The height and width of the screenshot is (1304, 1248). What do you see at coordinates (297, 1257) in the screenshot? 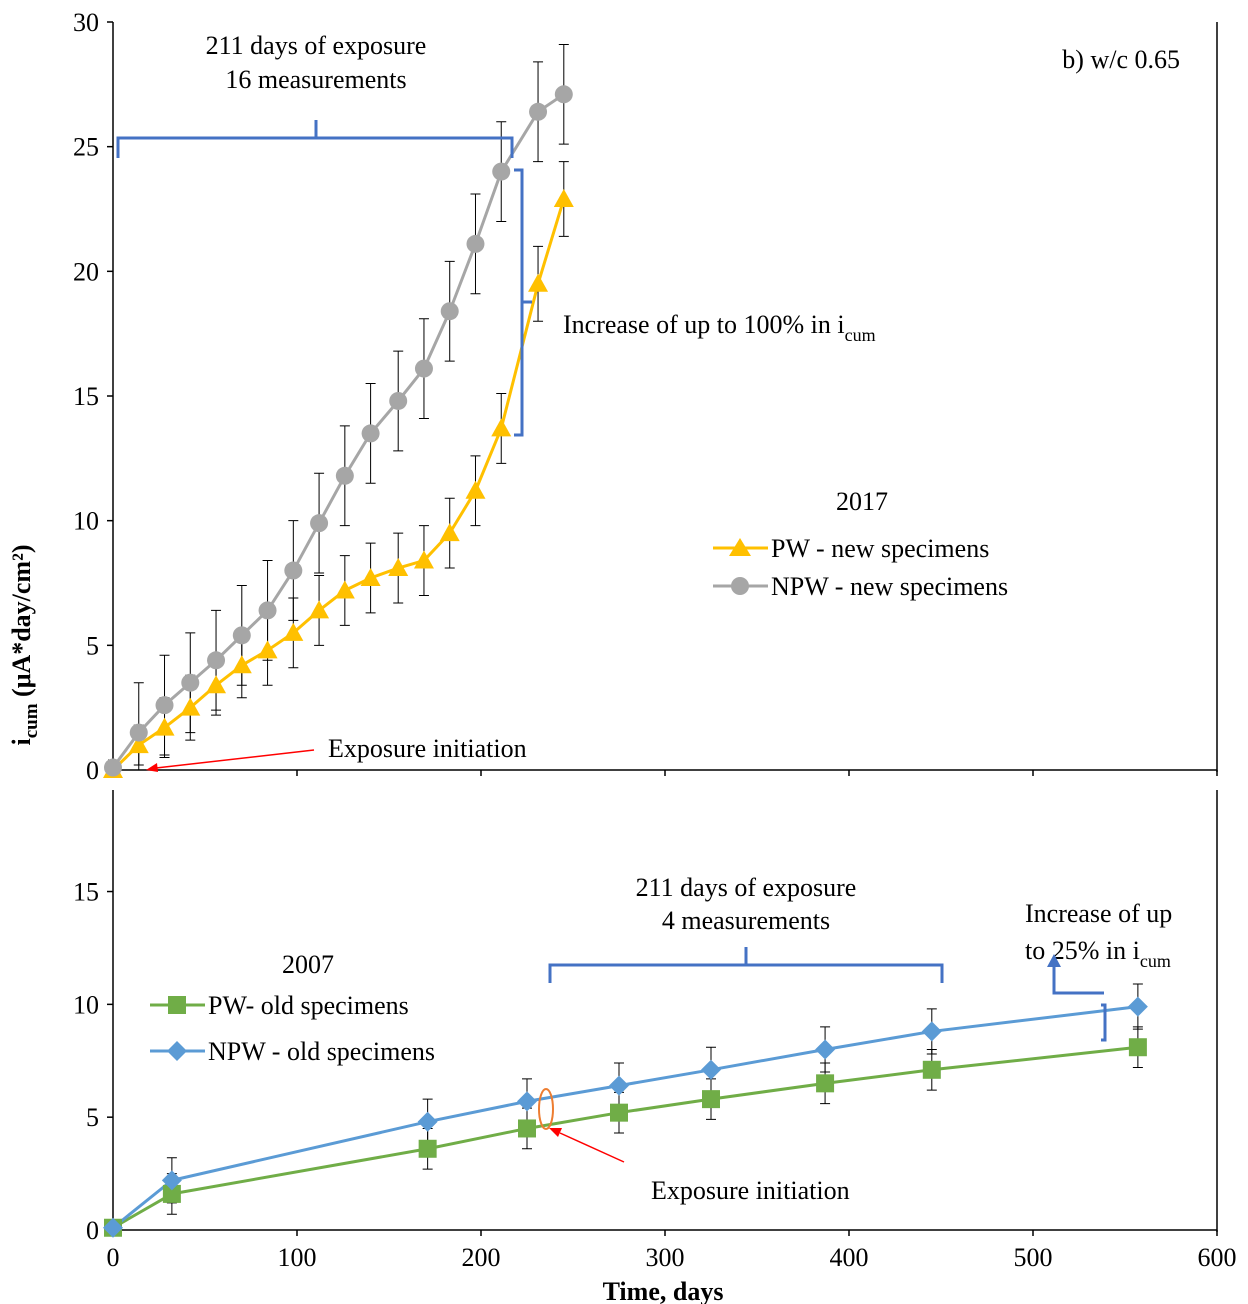
I see `x-tick-label: 100` at bounding box center [297, 1257].